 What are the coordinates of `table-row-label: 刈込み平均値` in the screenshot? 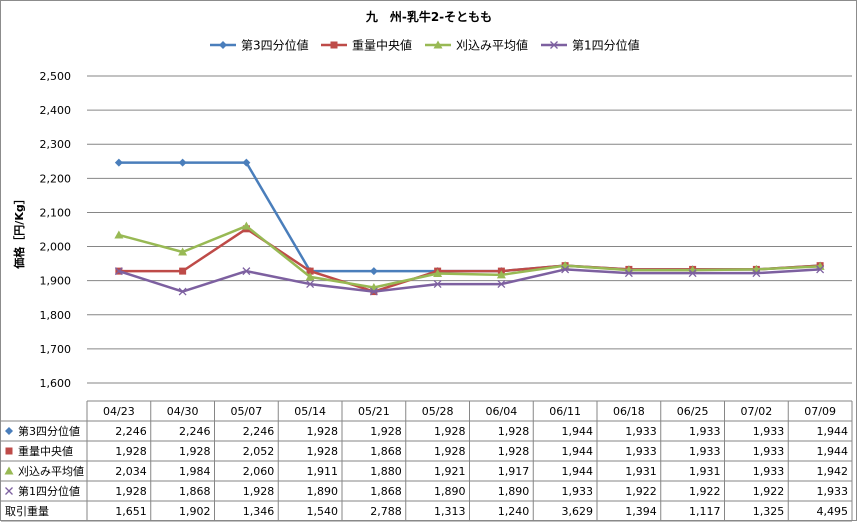 It's located at (51, 471).